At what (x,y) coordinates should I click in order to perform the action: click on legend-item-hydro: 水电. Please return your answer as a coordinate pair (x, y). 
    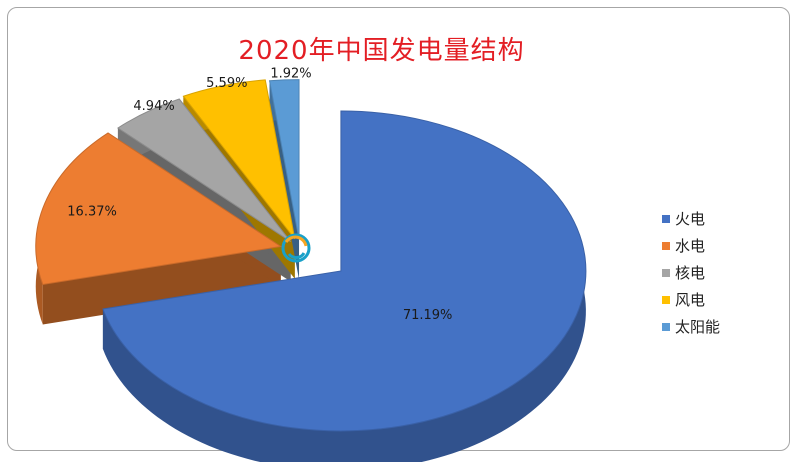
    Looking at the image, I should click on (691, 245).